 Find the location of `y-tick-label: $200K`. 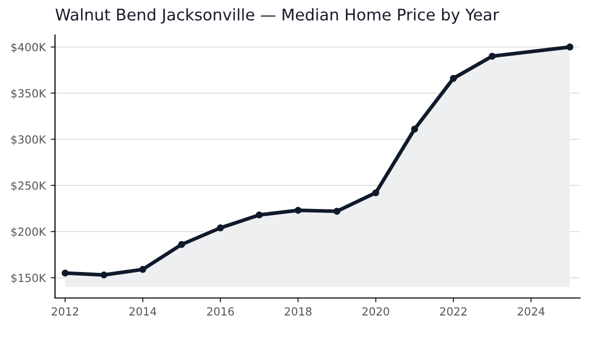

y-tick-label: $200K is located at coordinates (28, 232).